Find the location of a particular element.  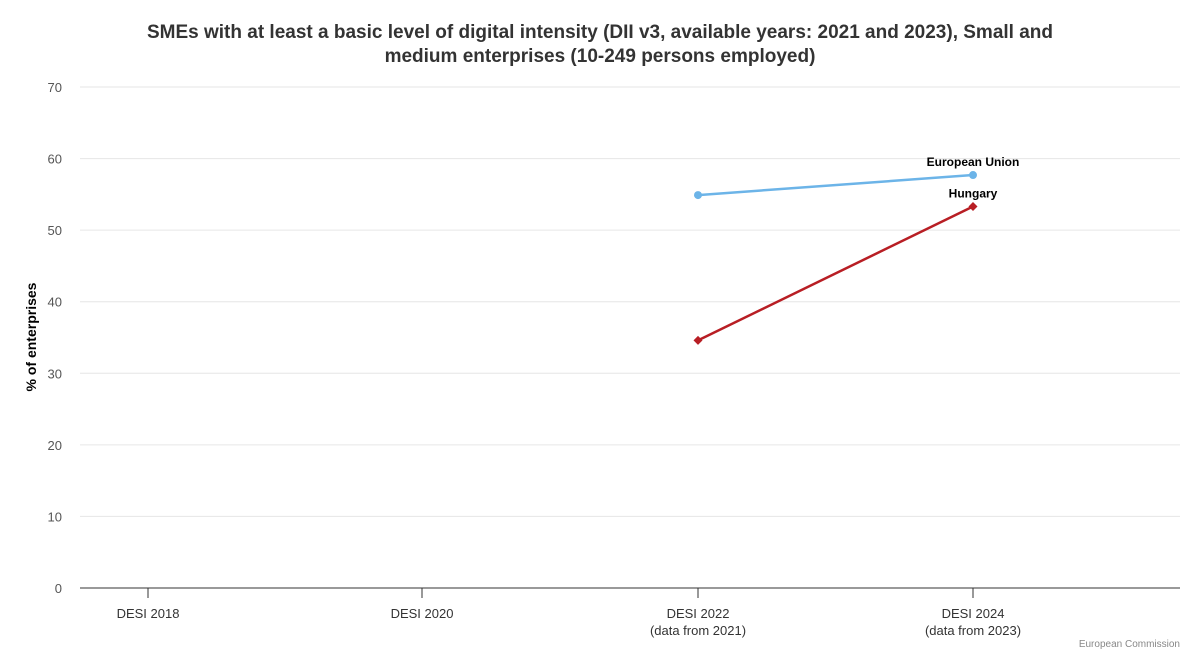

y-tick-label: 60 is located at coordinates (55, 159).